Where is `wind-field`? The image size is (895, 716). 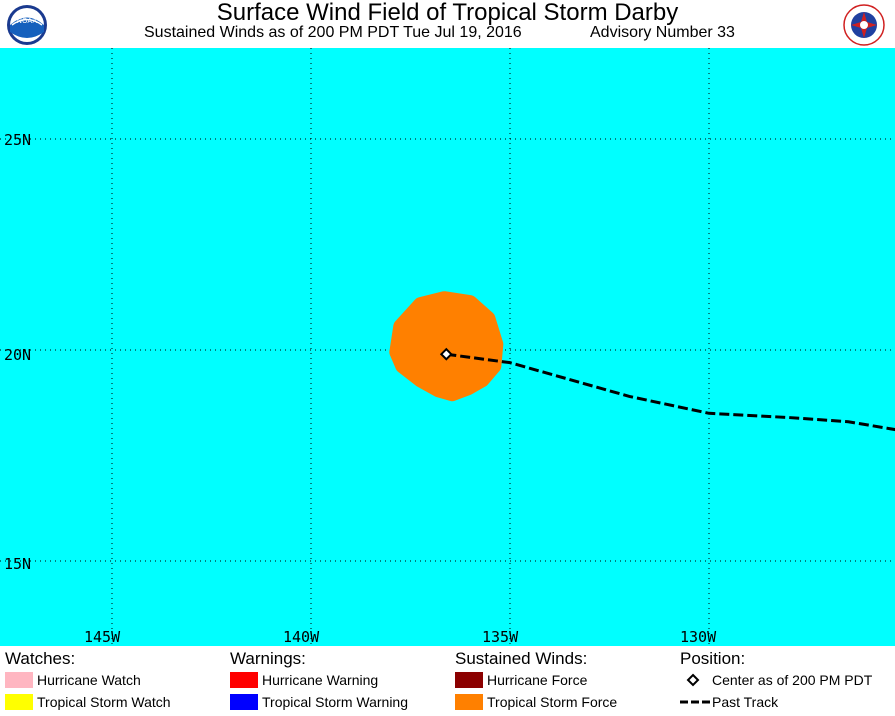
wind-field is located at coordinates (446, 346).